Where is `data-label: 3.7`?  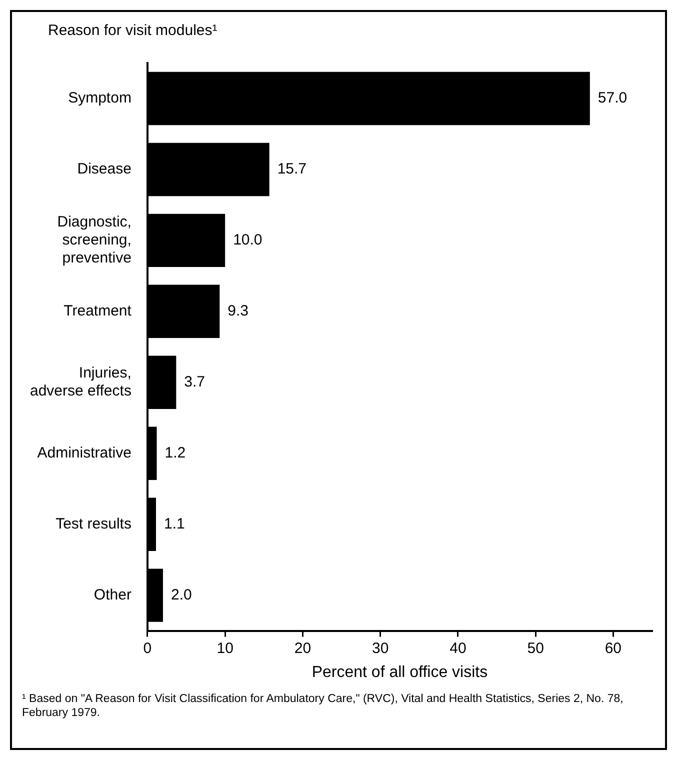
data-label: 3.7 is located at coordinates (195, 382).